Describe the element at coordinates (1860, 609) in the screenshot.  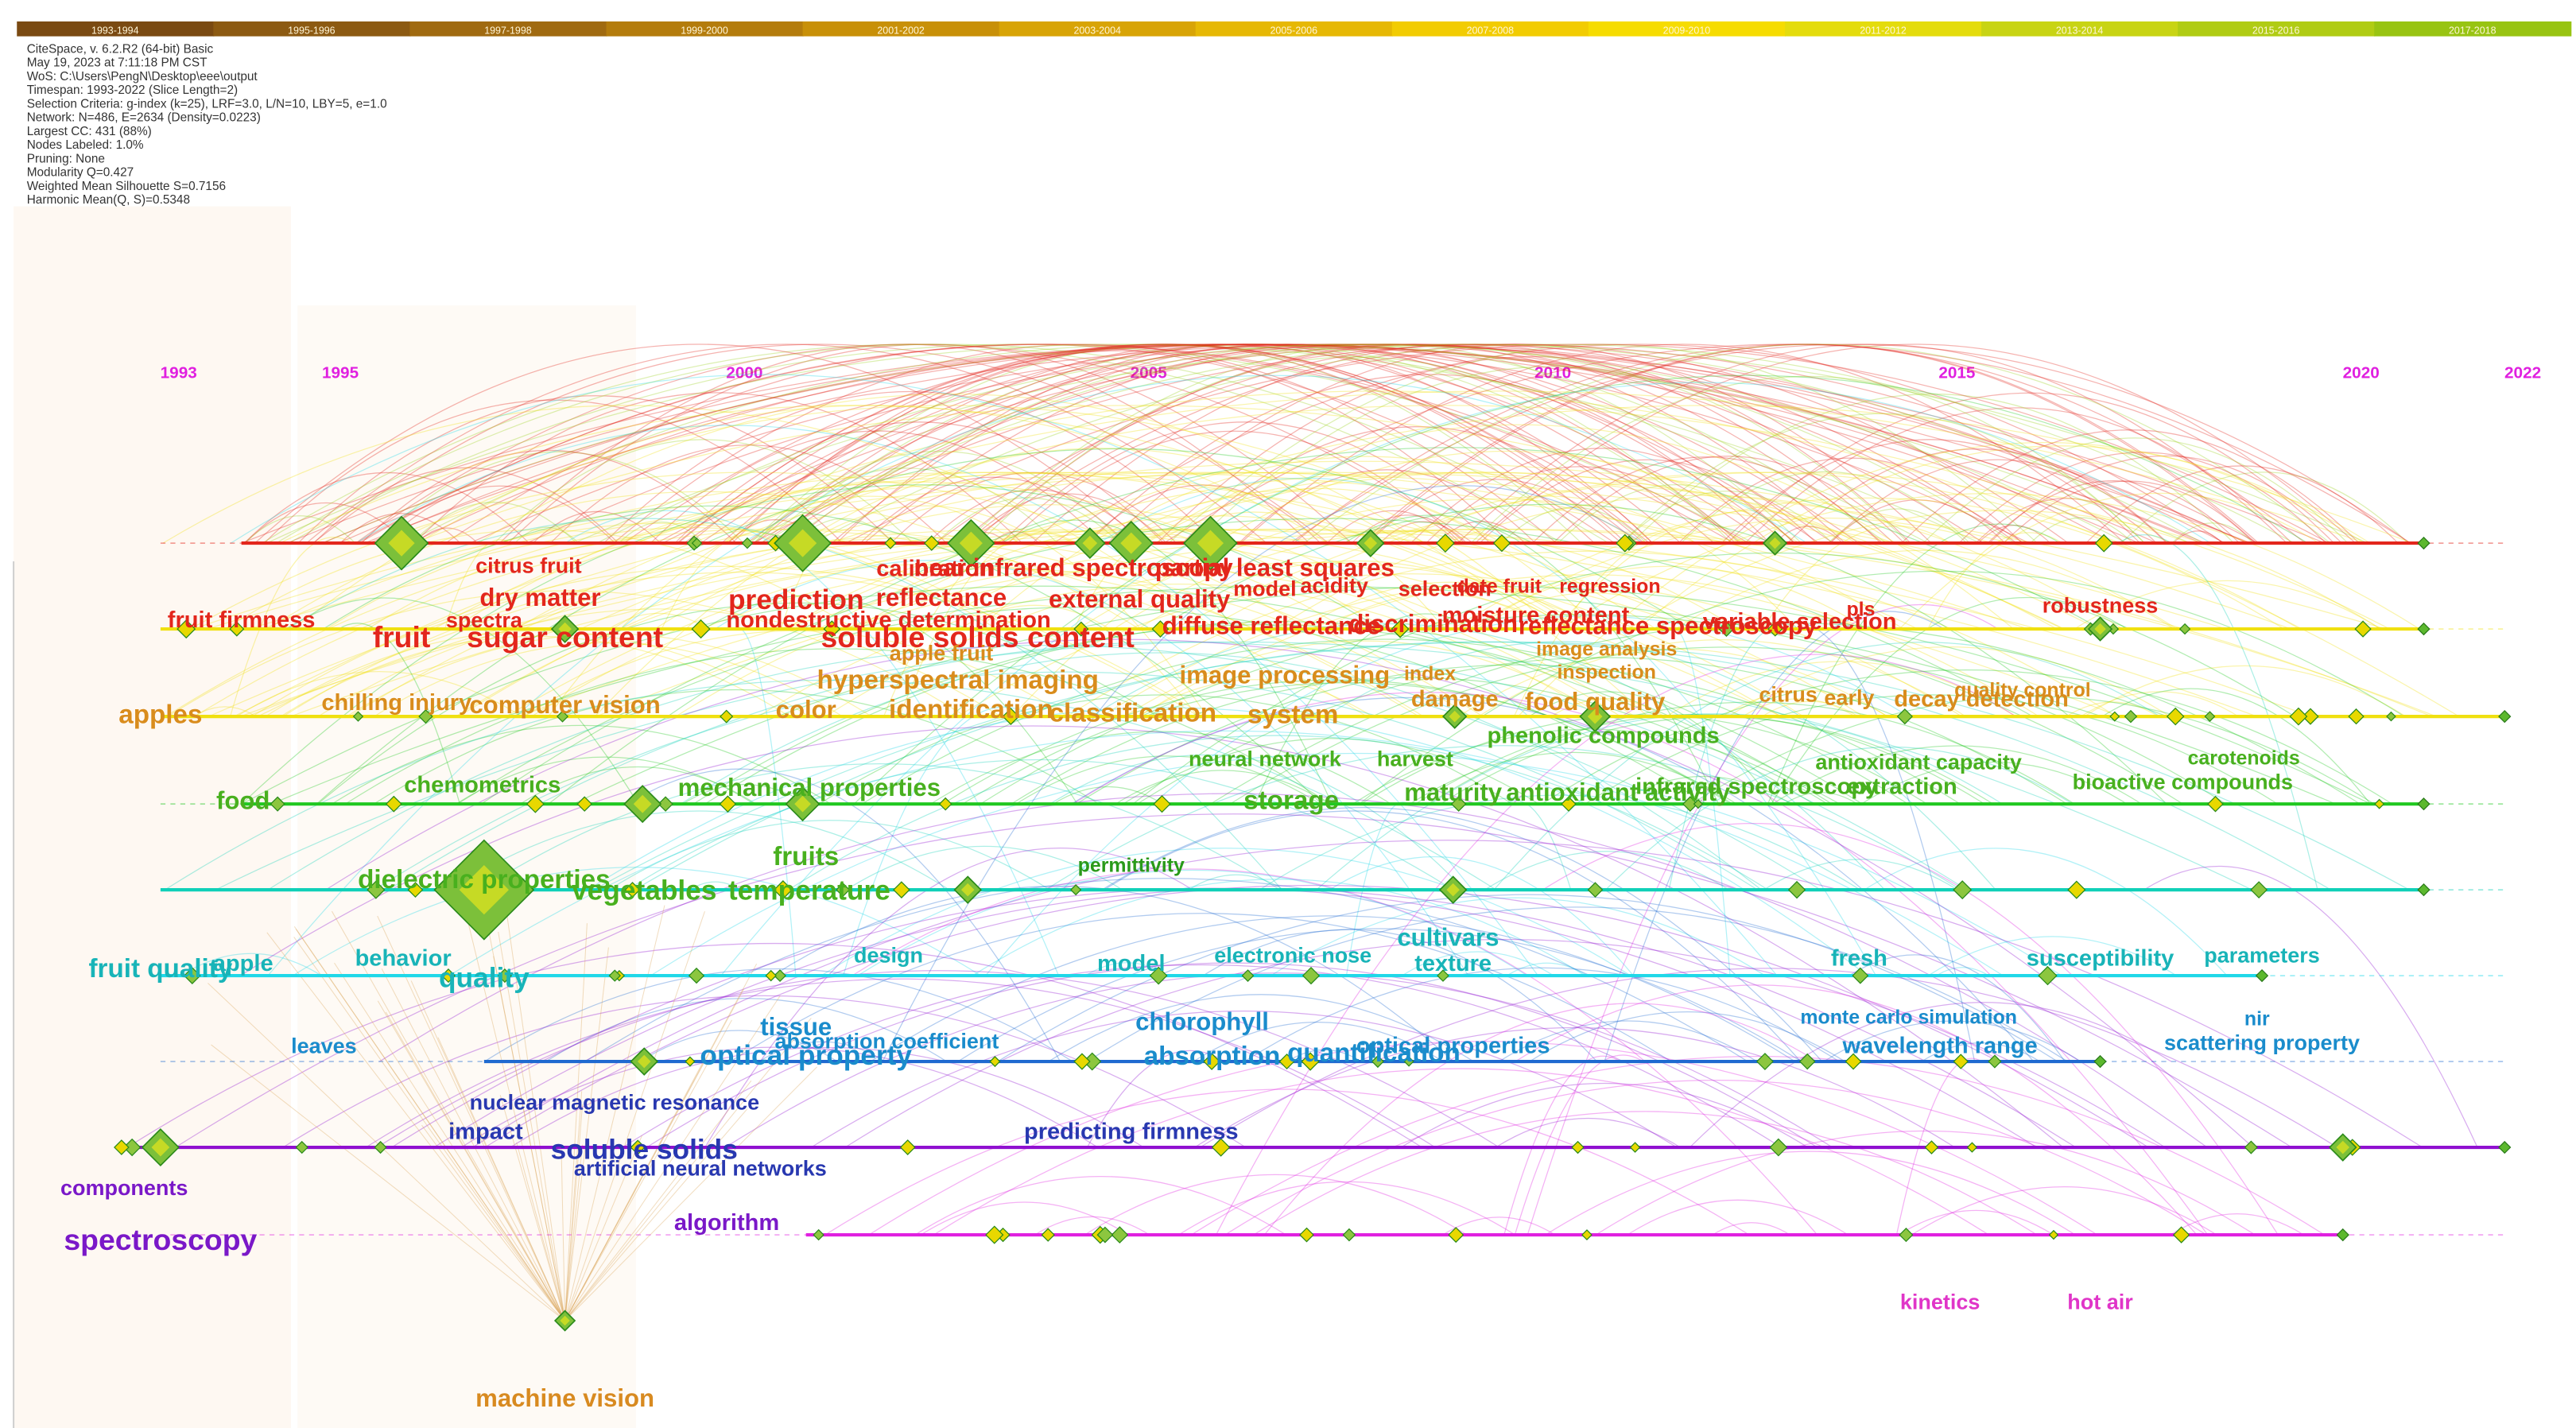
I see `keyword-label: pls` at that location.